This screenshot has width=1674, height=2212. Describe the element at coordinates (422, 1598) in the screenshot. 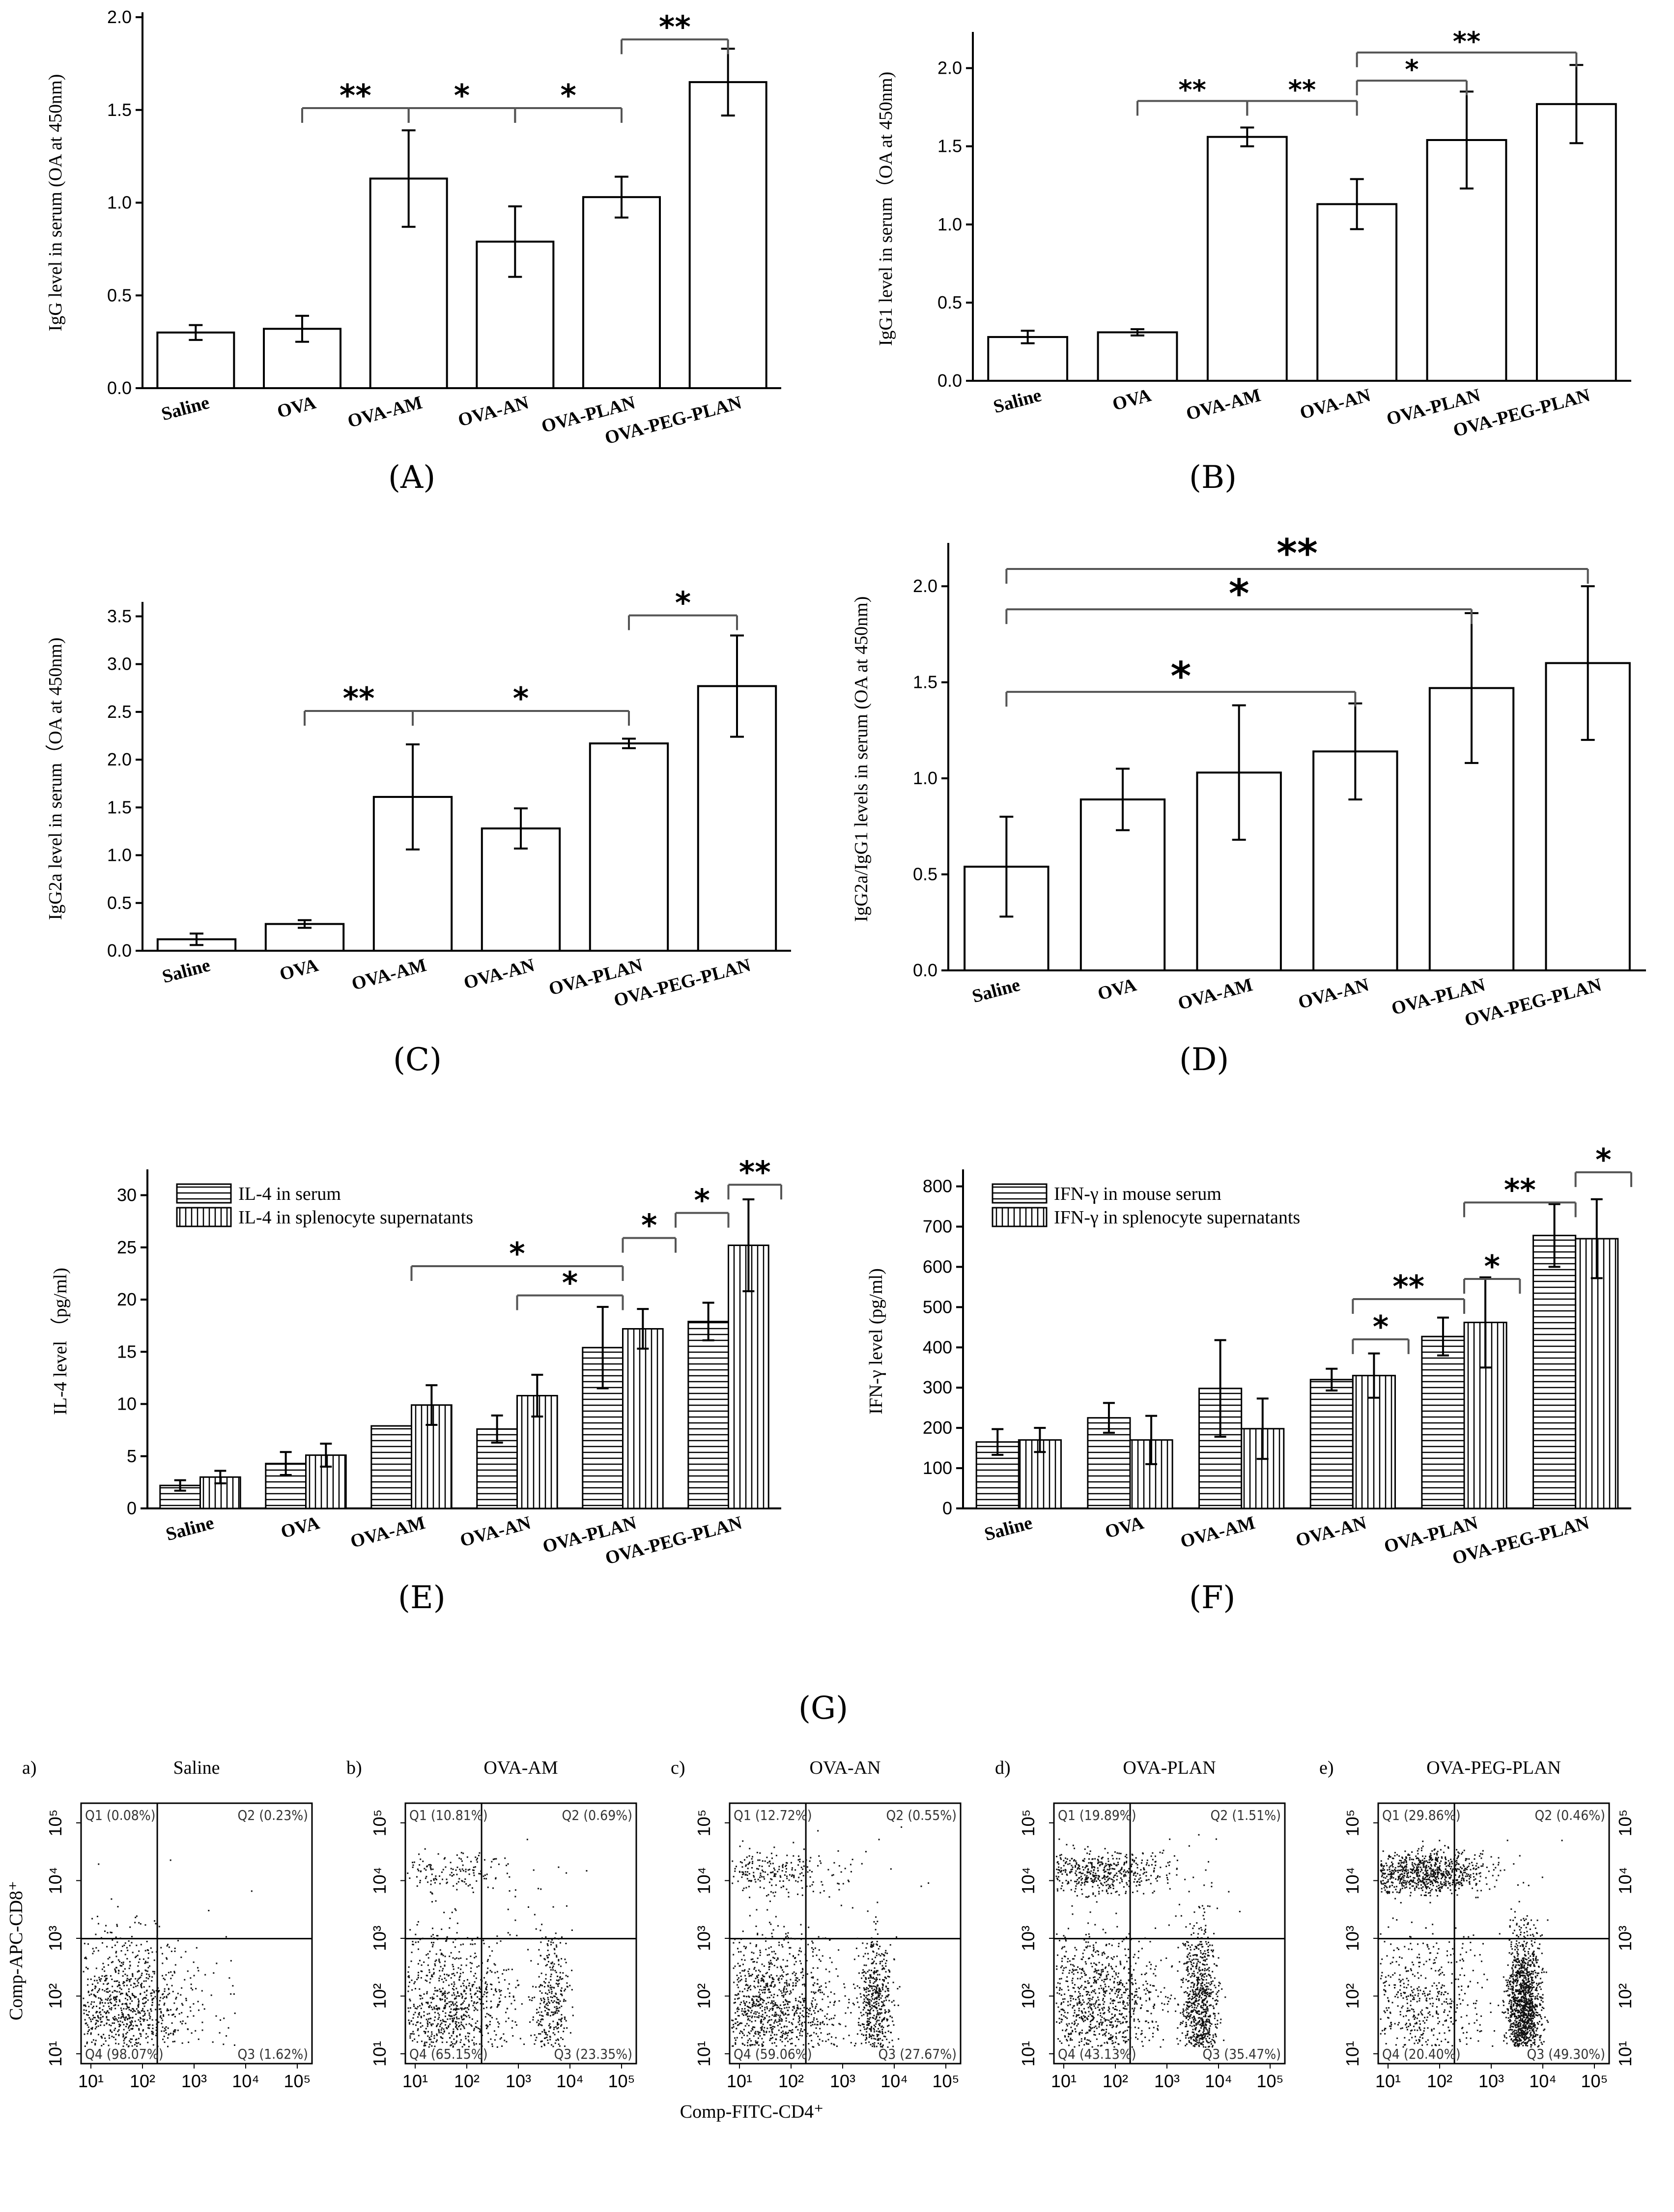

I see `panel-label-e: (E)` at that location.